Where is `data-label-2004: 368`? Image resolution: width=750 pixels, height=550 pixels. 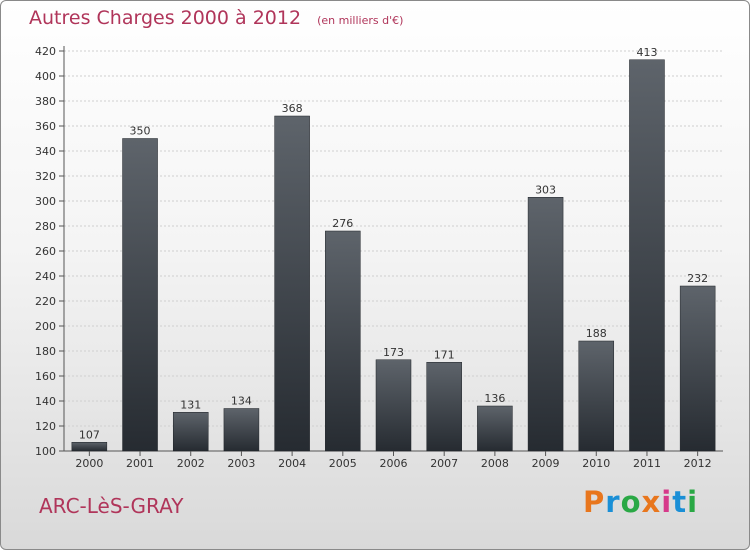
data-label-2004: 368 is located at coordinates (292, 108).